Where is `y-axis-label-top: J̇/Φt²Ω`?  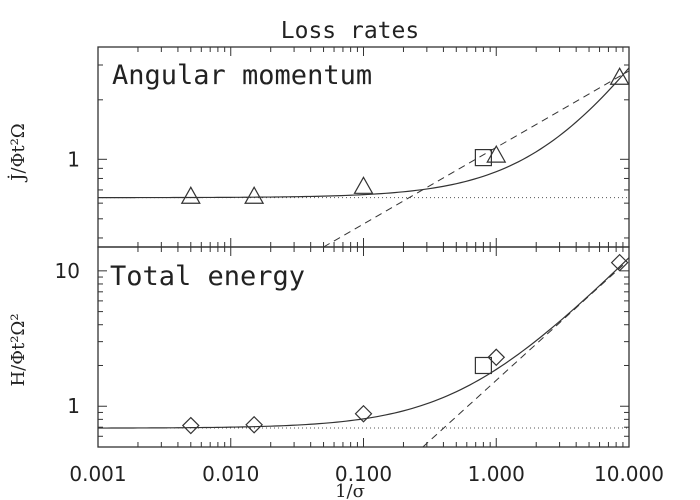
y-axis-label-top: J̇/Φt²Ω is located at coordinates (18, 152).